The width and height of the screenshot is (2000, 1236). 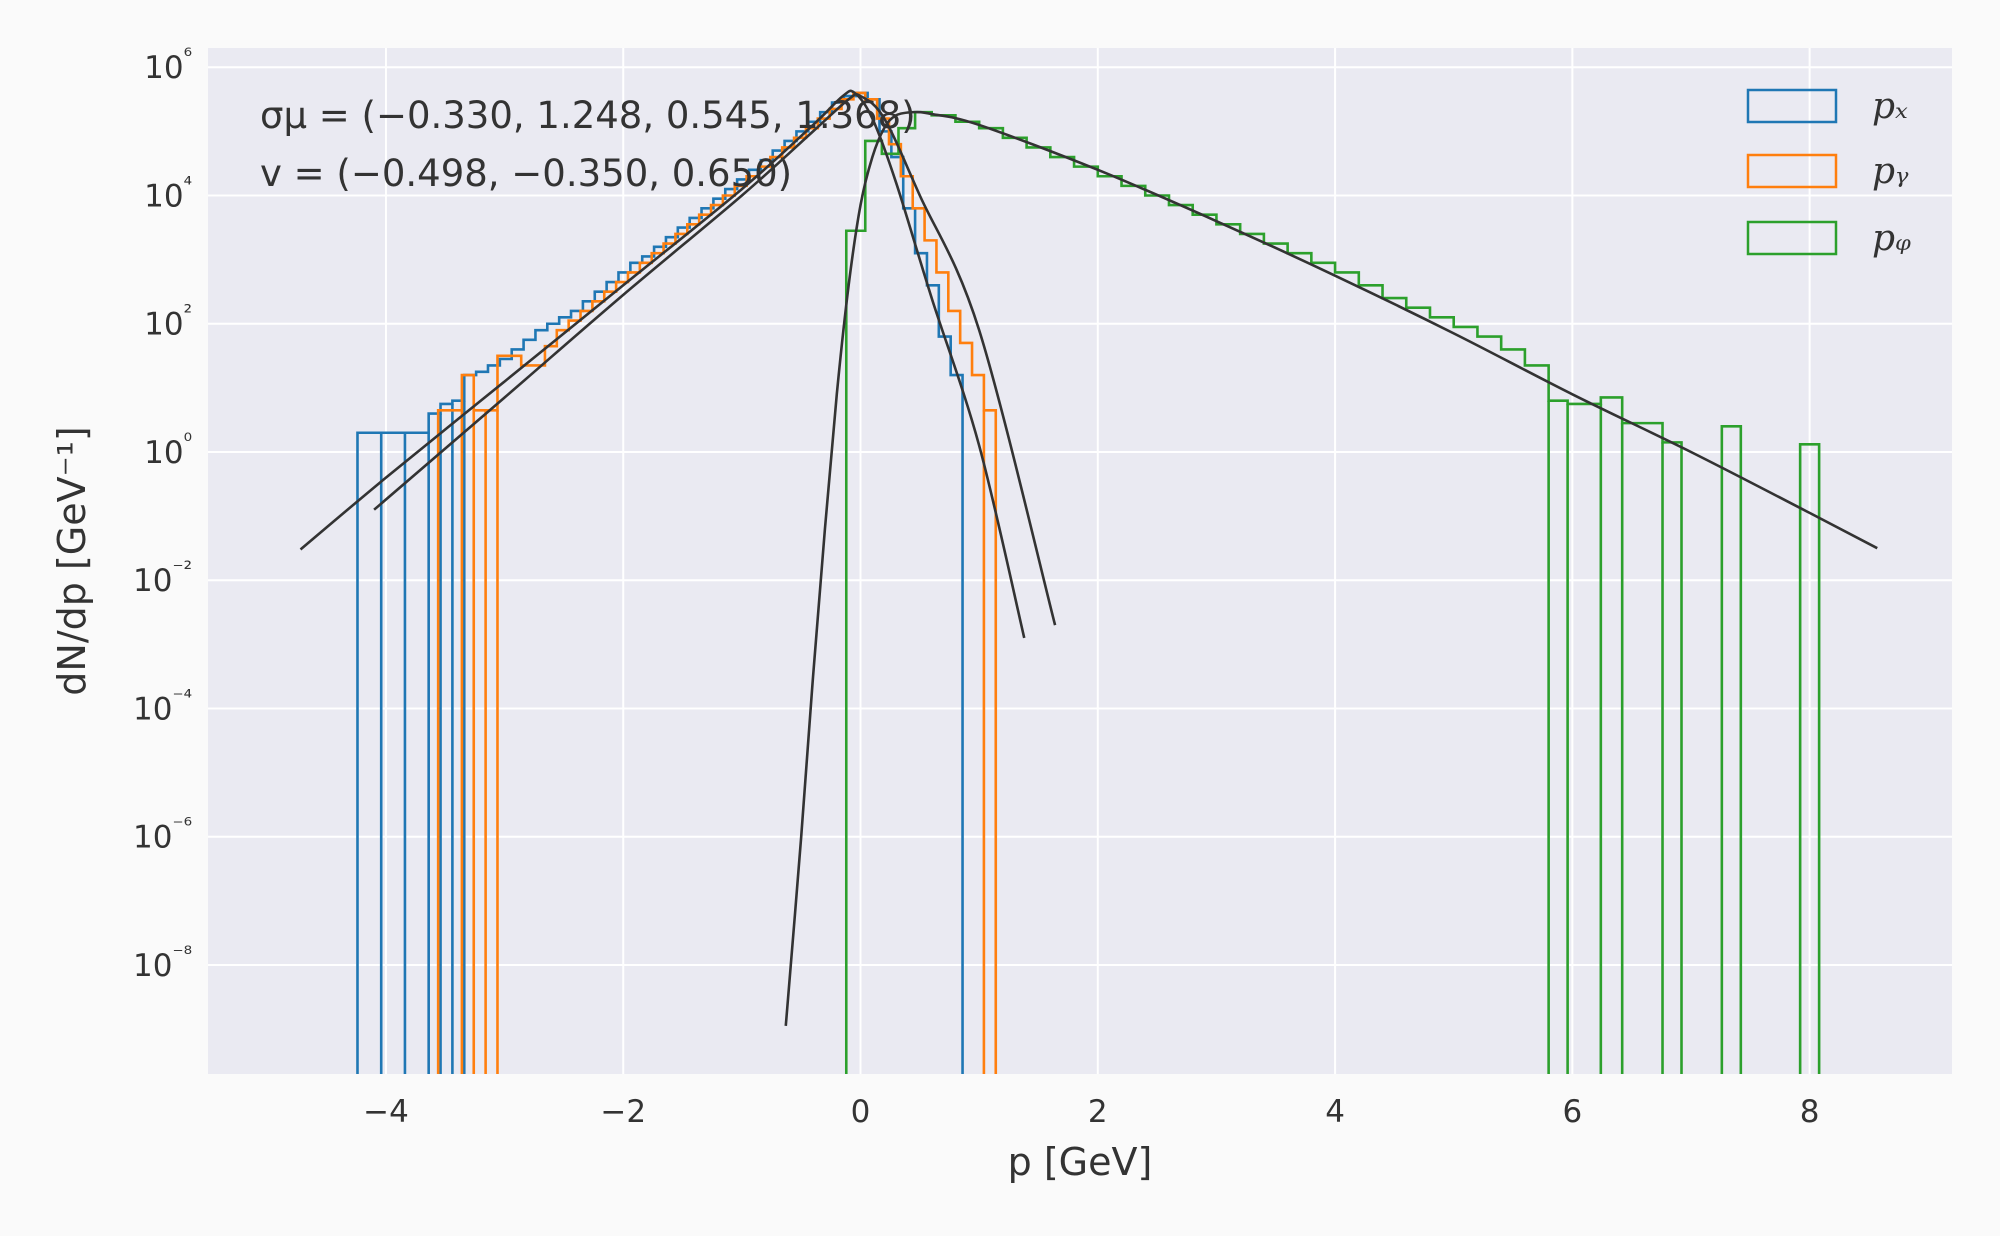 I want to click on x-tick-label: 8, so click(x=1810, y=1112).